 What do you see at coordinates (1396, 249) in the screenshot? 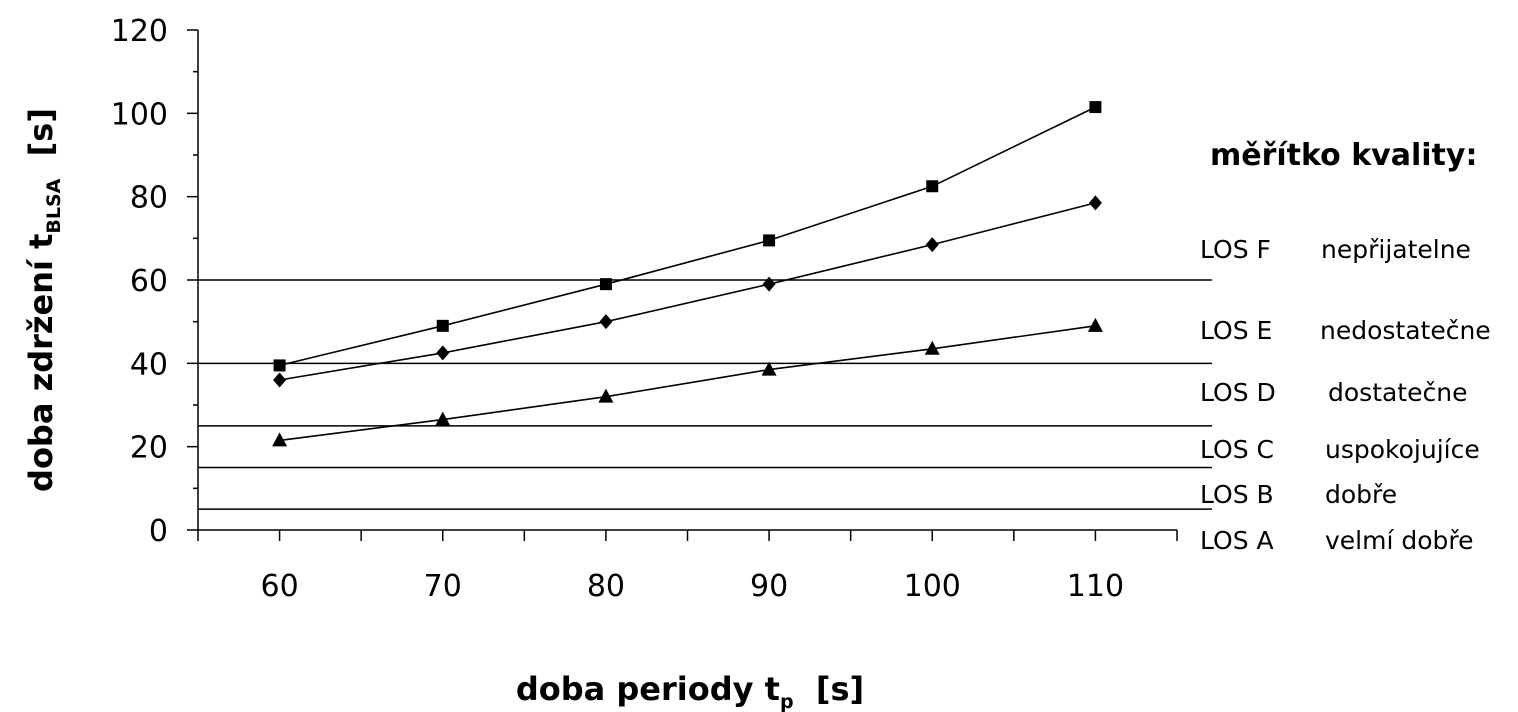
I see `los-f-label: nepřijatelne` at bounding box center [1396, 249].